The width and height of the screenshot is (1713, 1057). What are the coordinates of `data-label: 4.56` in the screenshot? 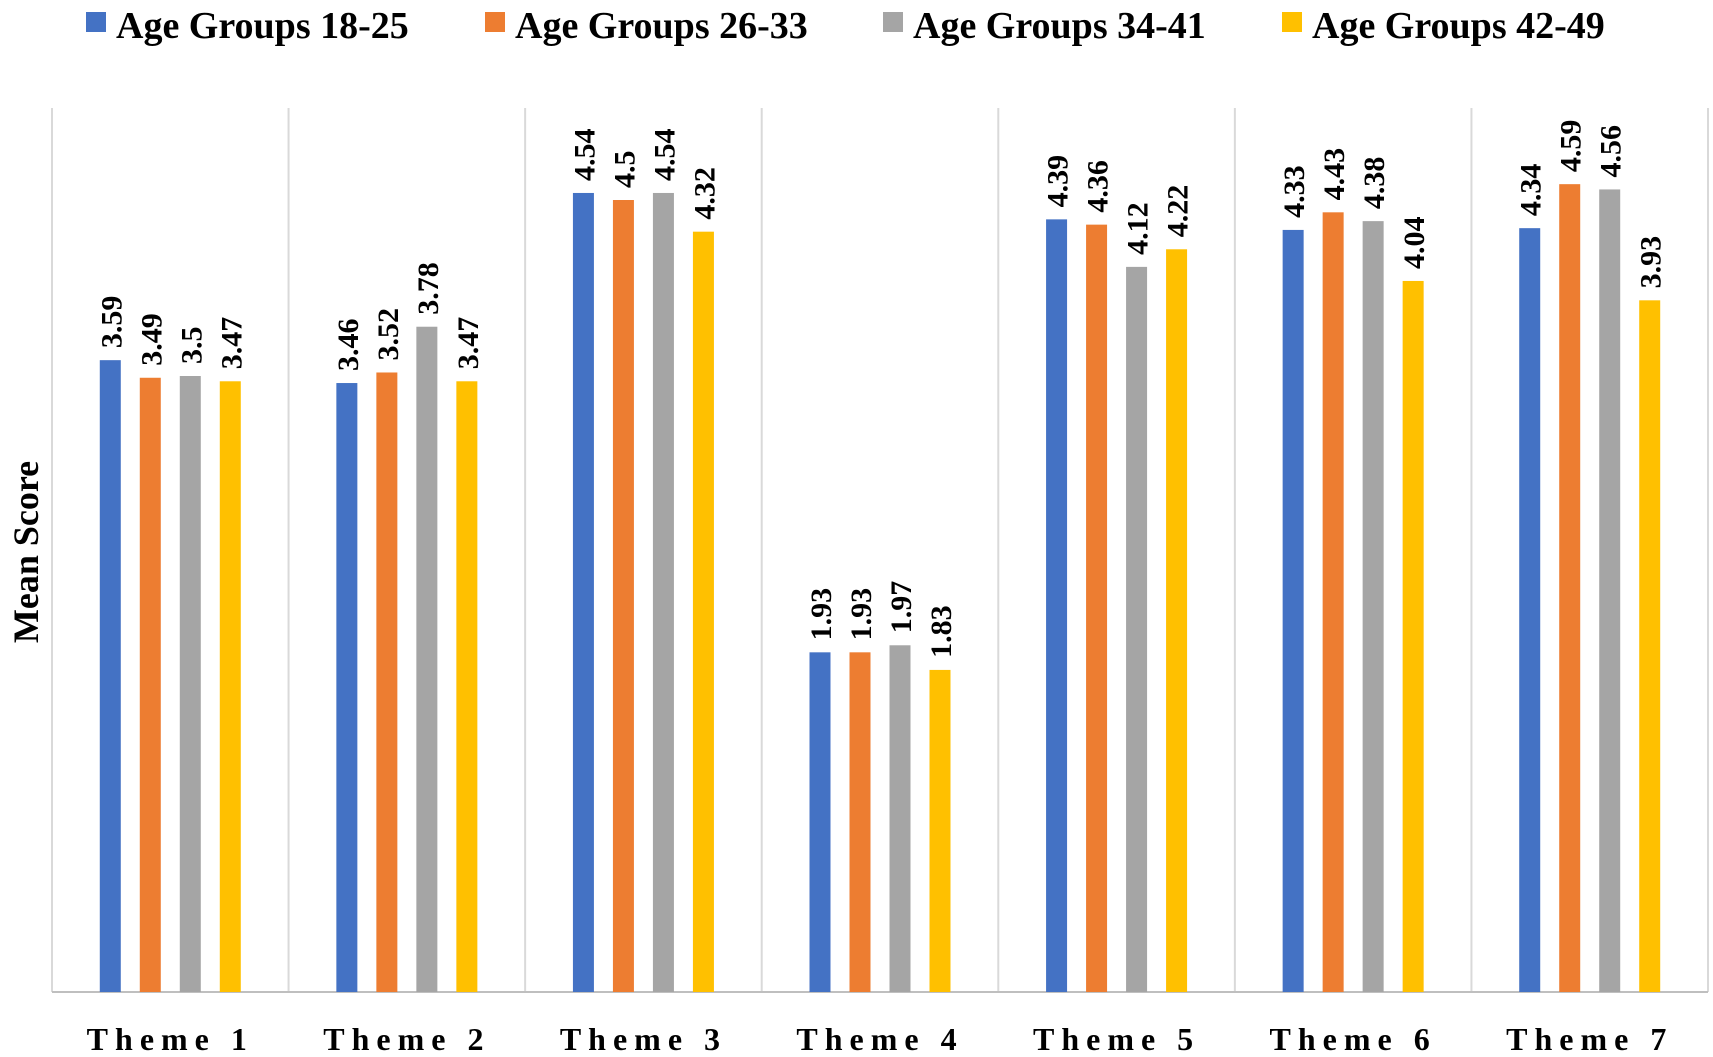 It's located at (1611, 151).